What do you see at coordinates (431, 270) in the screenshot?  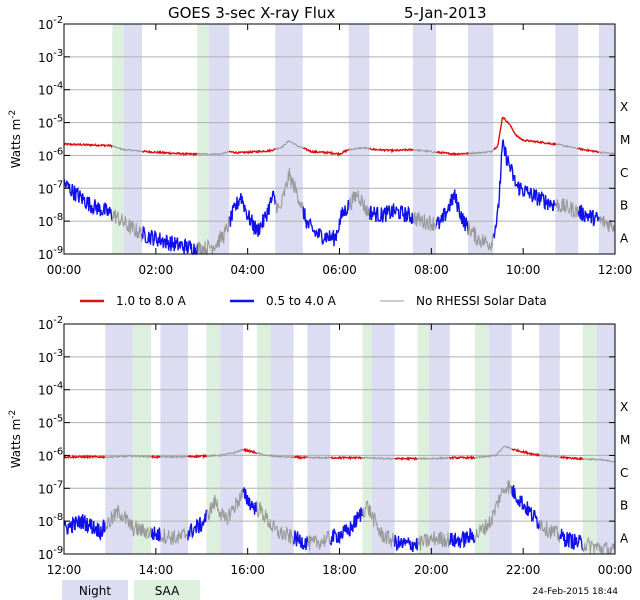 I see `x-tick-label: 08:00` at bounding box center [431, 270].